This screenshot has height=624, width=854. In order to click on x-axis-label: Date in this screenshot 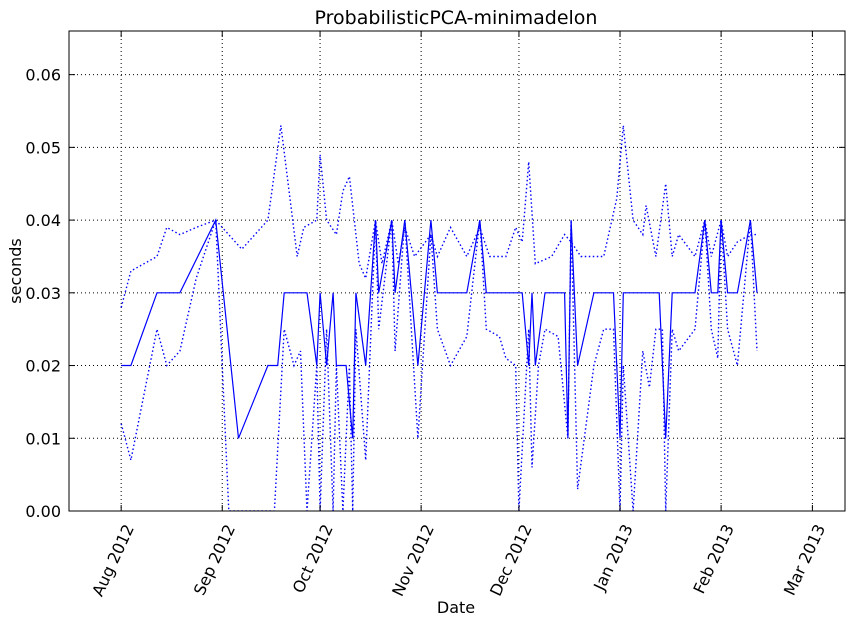, I will do `click(456, 607)`.